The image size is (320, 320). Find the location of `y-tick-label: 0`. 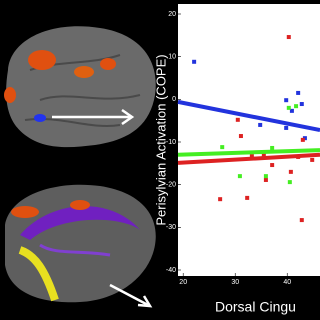

y-tick-label: 0 is located at coordinates (174, 99).